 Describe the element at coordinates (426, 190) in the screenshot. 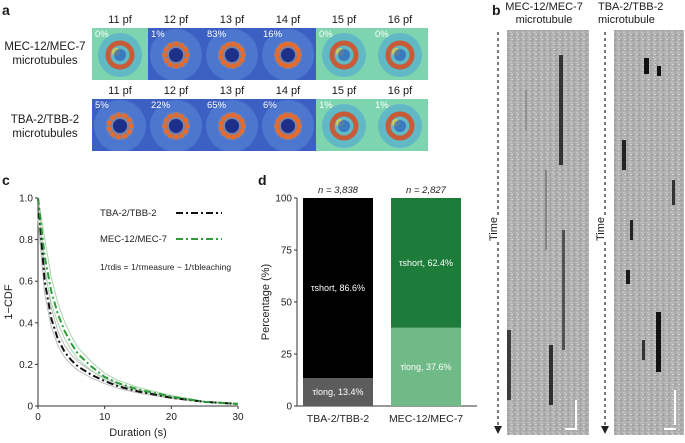

I see `sample-size-label: n = 2,827` at that location.